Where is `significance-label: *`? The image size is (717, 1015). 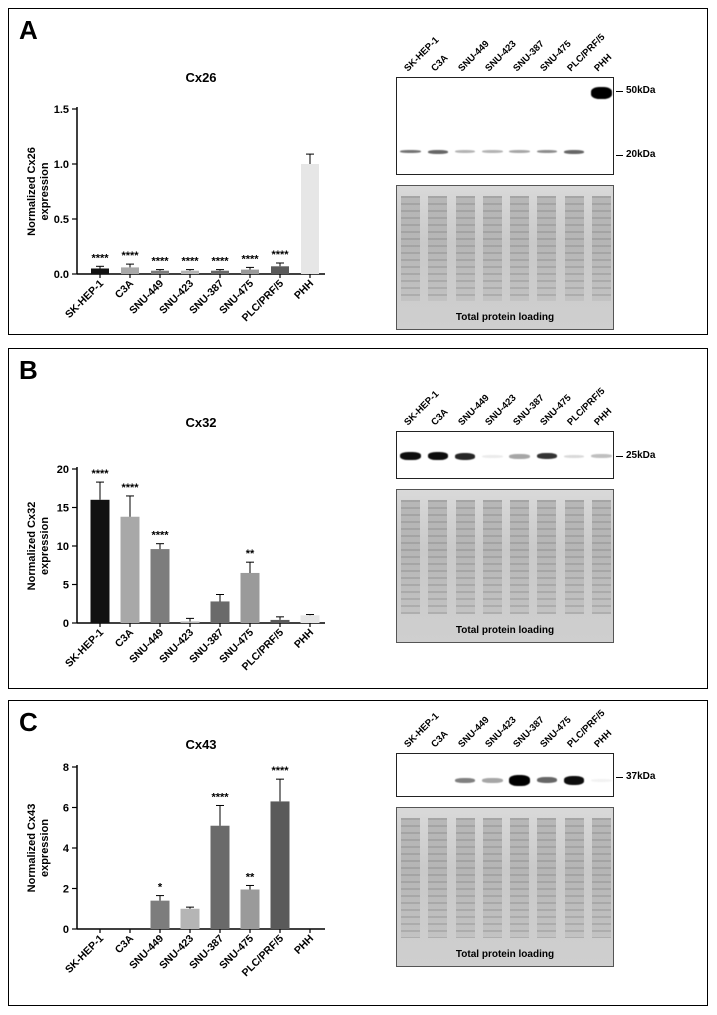
significance-label: * is located at coordinates (160, 888).